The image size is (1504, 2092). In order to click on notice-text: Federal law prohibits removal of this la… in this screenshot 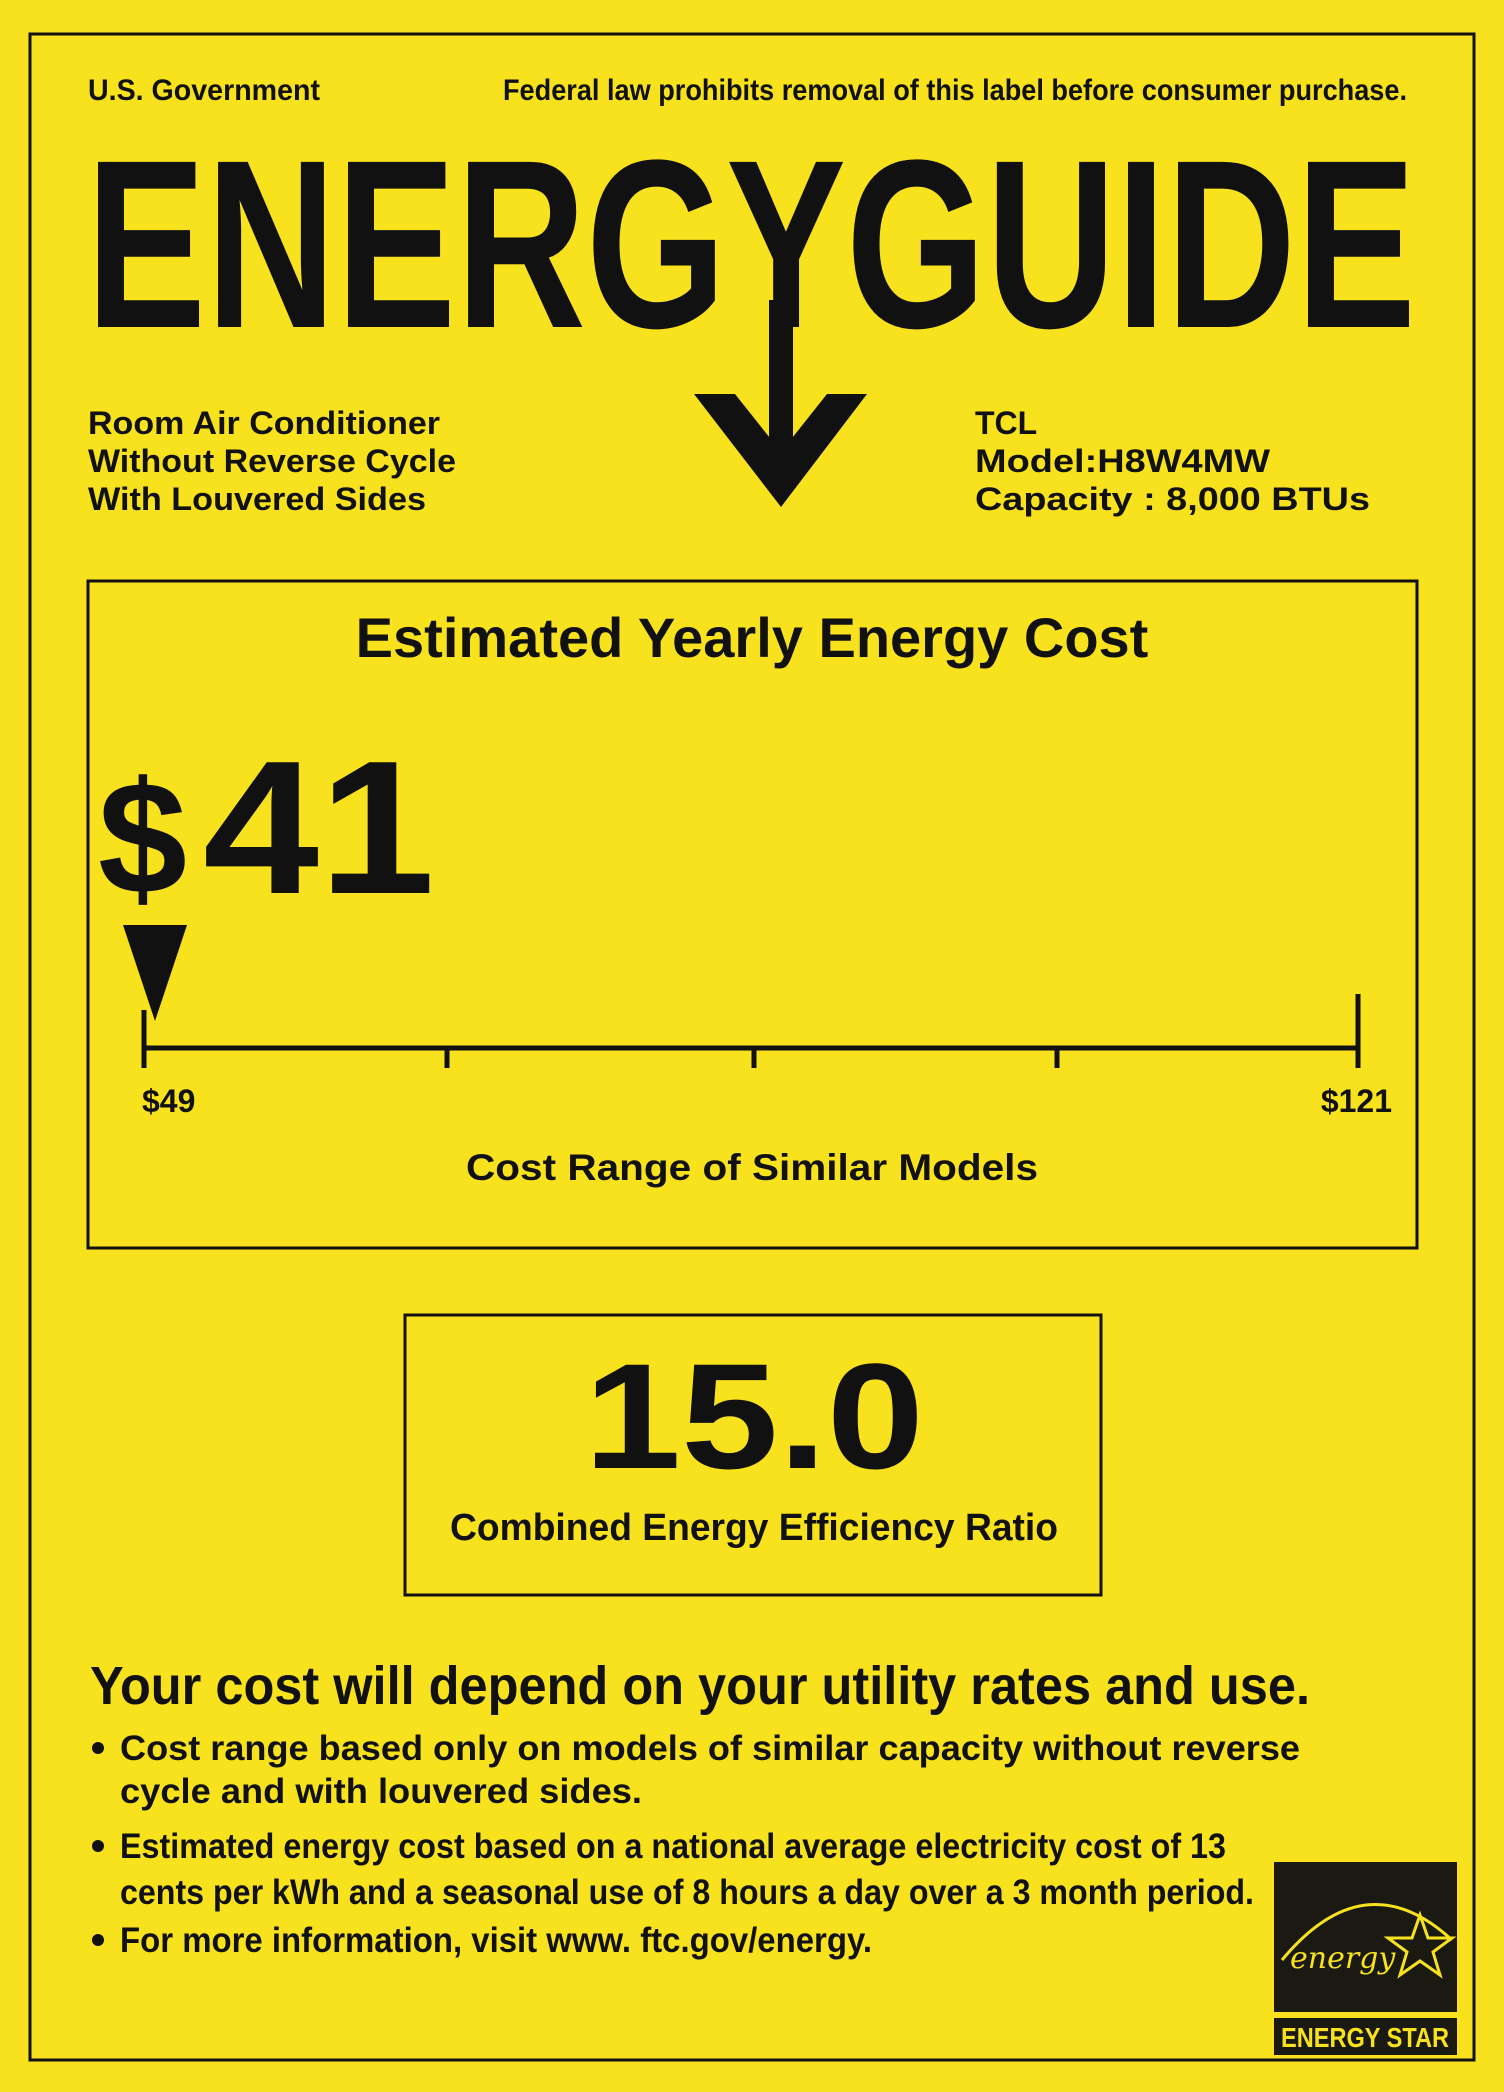, I will do `click(955, 90)`.